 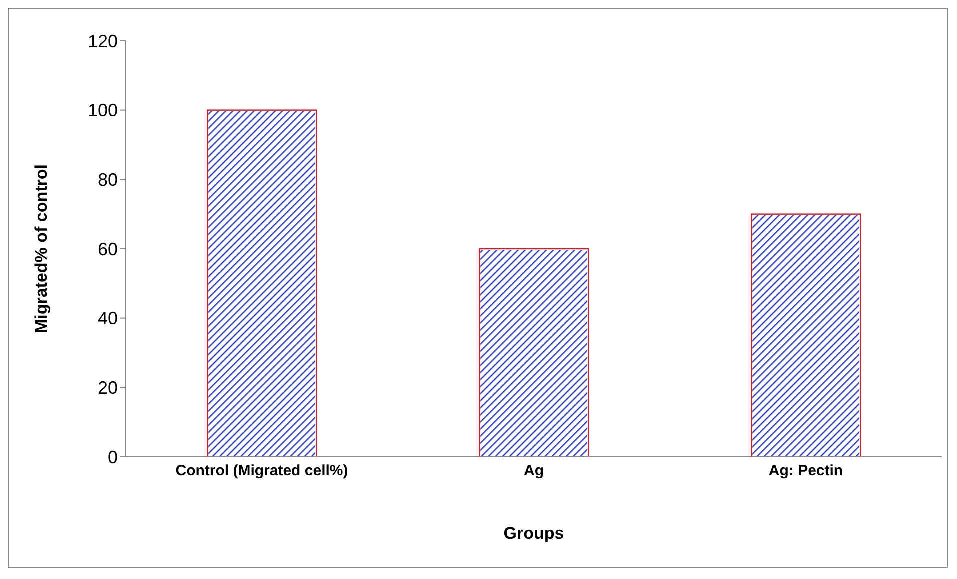 What do you see at coordinates (103, 41) in the screenshot?
I see `y-tick-label: 120` at bounding box center [103, 41].